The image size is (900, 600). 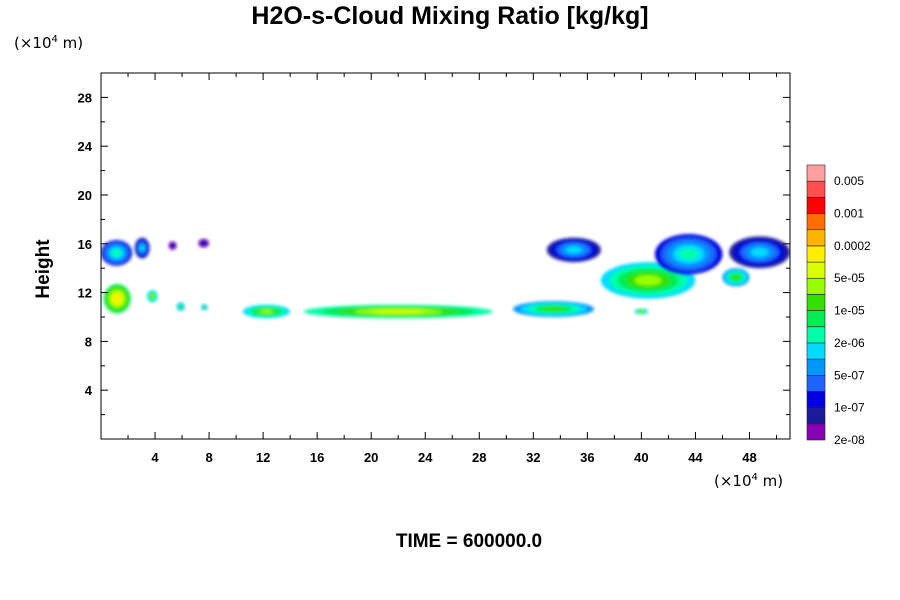 What do you see at coordinates (849, 214) in the screenshot?
I see `colorbar-label: 0.001` at bounding box center [849, 214].